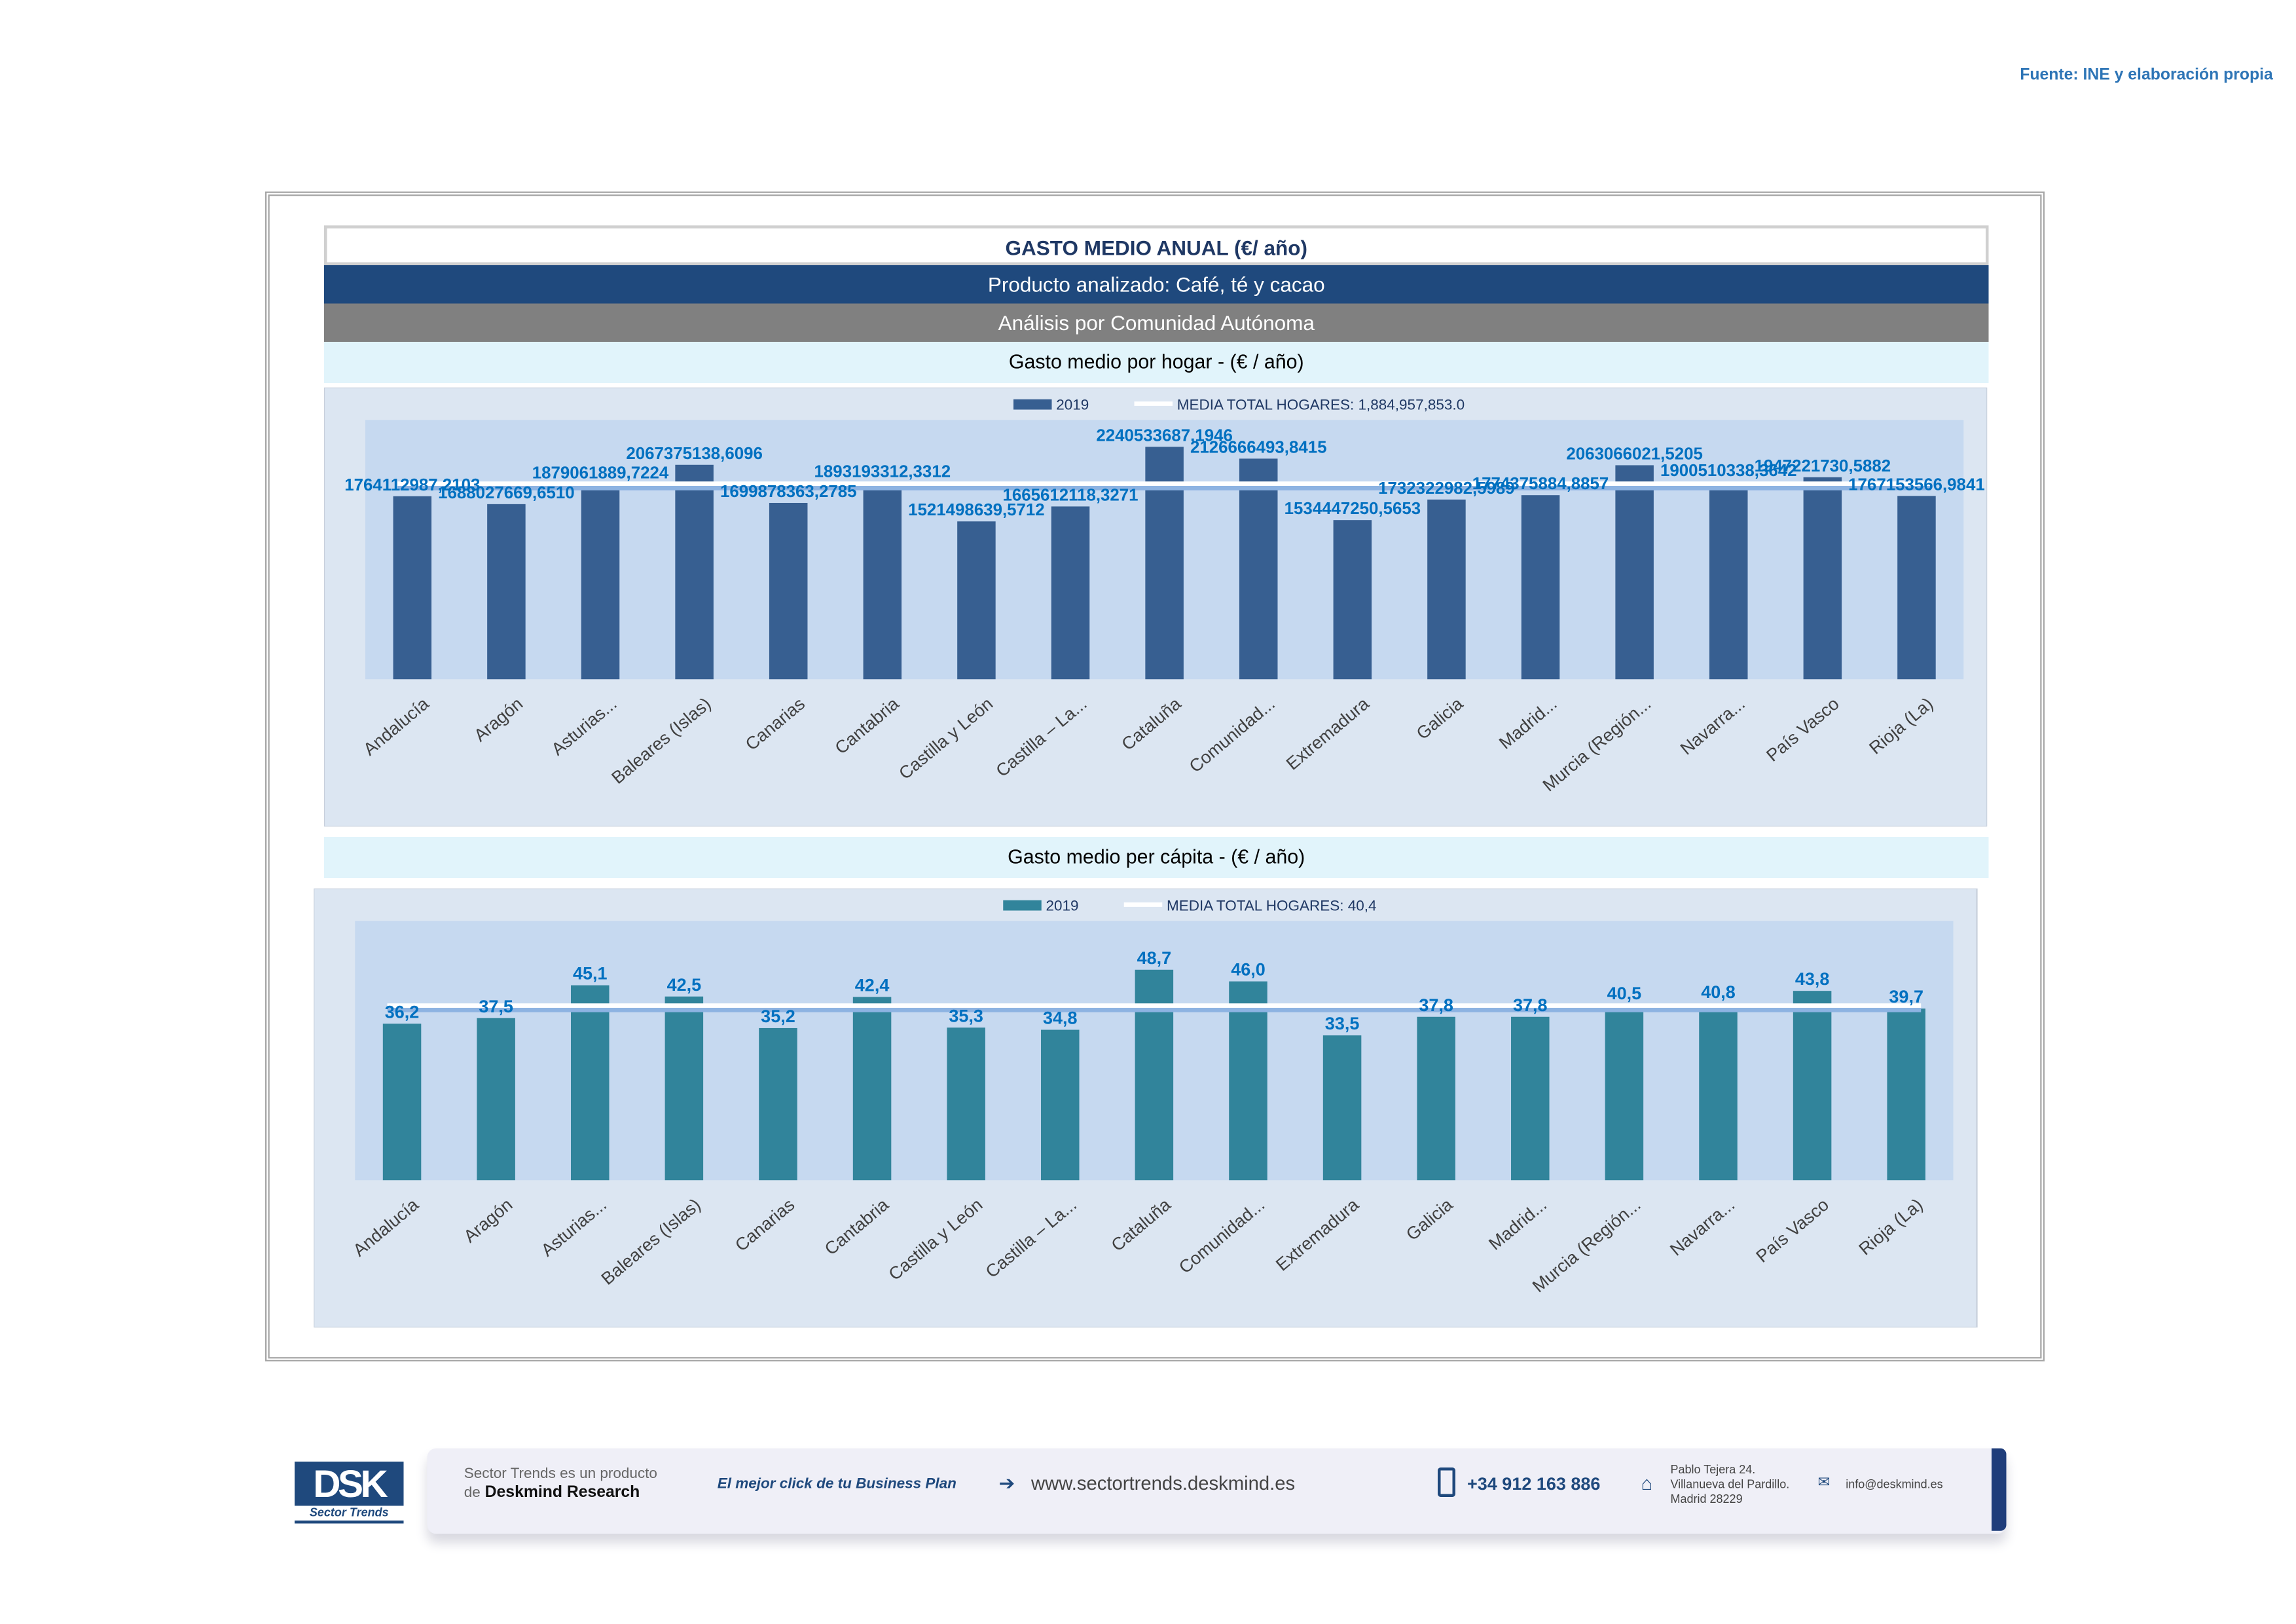 The height and width of the screenshot is (1624, 2296). I want to click on data-label: 48,7, so click(1154, 958).